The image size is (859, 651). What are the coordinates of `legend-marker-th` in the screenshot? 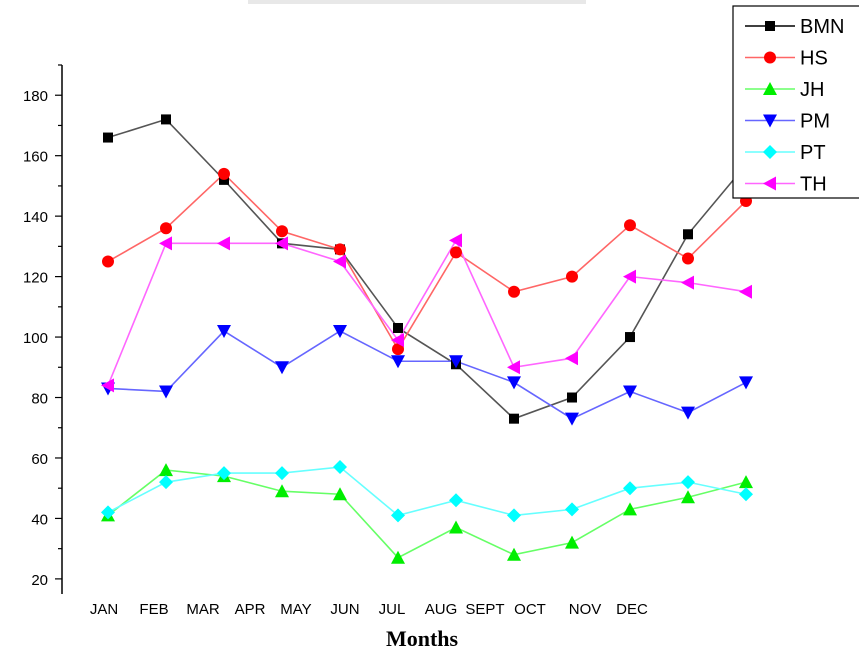 It's located at (769, 183).